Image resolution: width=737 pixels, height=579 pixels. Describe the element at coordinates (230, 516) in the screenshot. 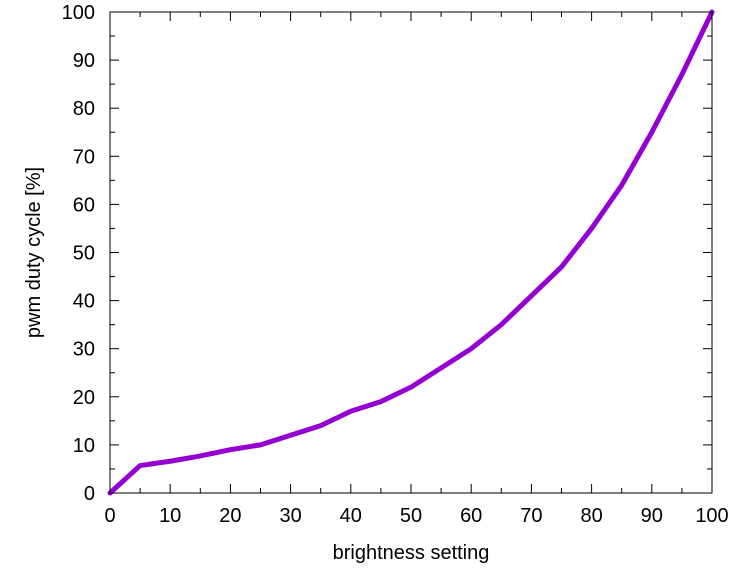

I see `x-tick-label: 20` at that location.